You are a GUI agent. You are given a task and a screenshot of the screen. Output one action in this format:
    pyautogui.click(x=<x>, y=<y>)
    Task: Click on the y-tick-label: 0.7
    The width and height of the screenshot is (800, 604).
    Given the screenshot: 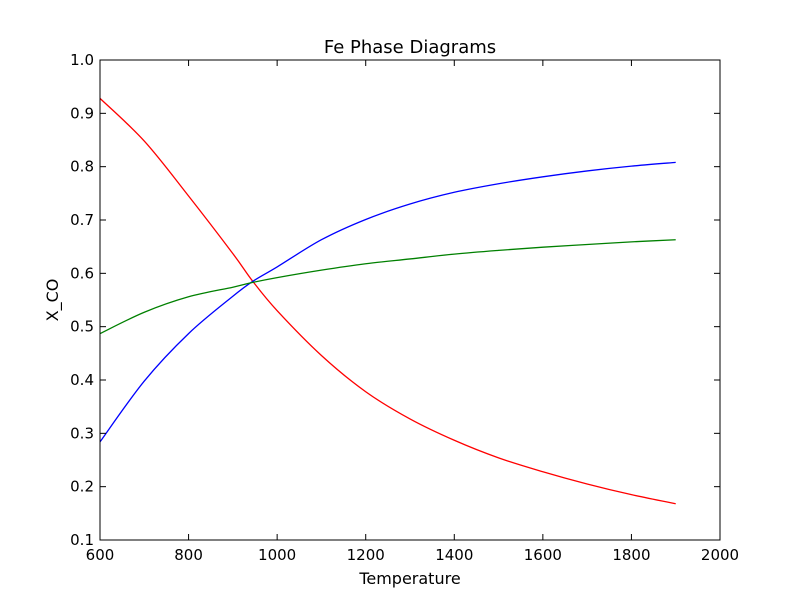 What is the action you would take?
    pyautogui.click(x=82, y=220)
    